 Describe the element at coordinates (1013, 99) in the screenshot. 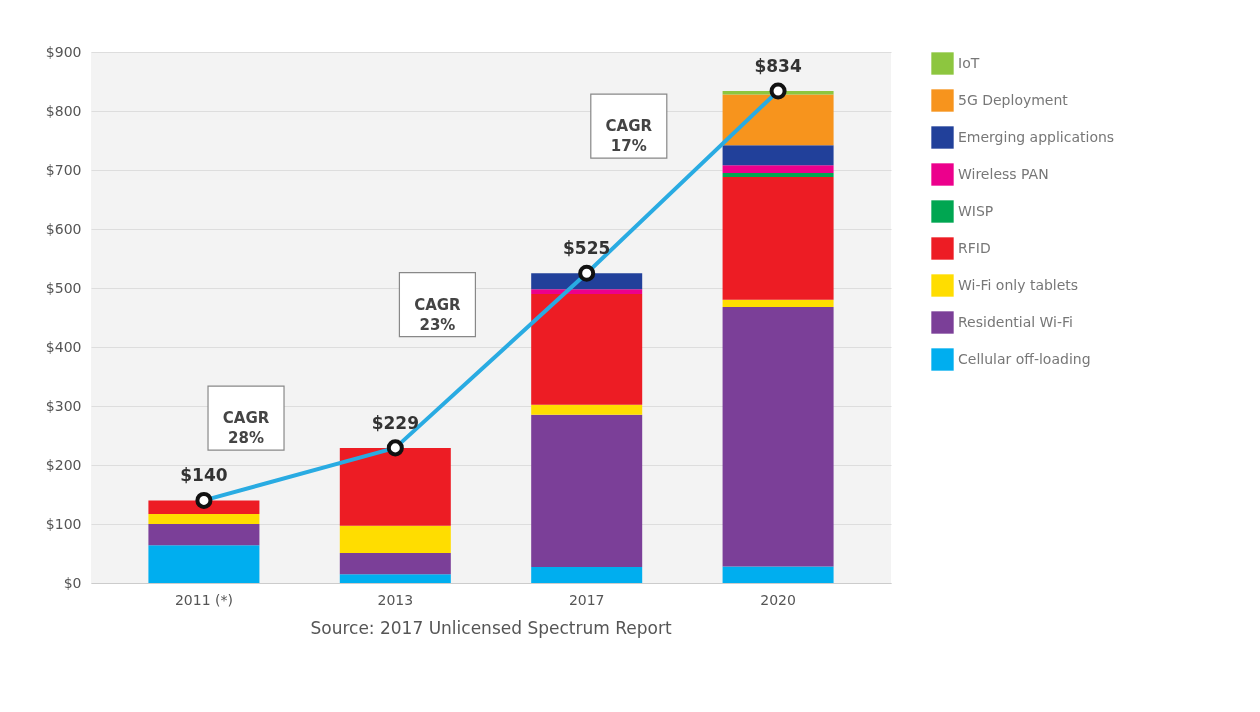

I see `legend-label: 5G Deployment` at that location.